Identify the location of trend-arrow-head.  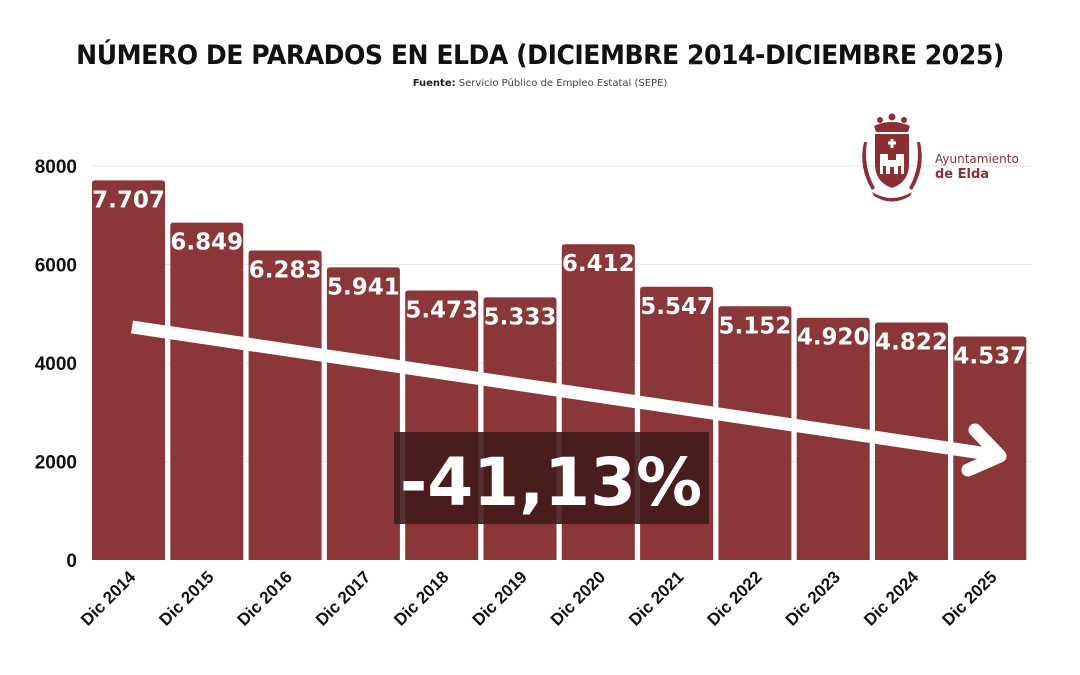
(984, 450).